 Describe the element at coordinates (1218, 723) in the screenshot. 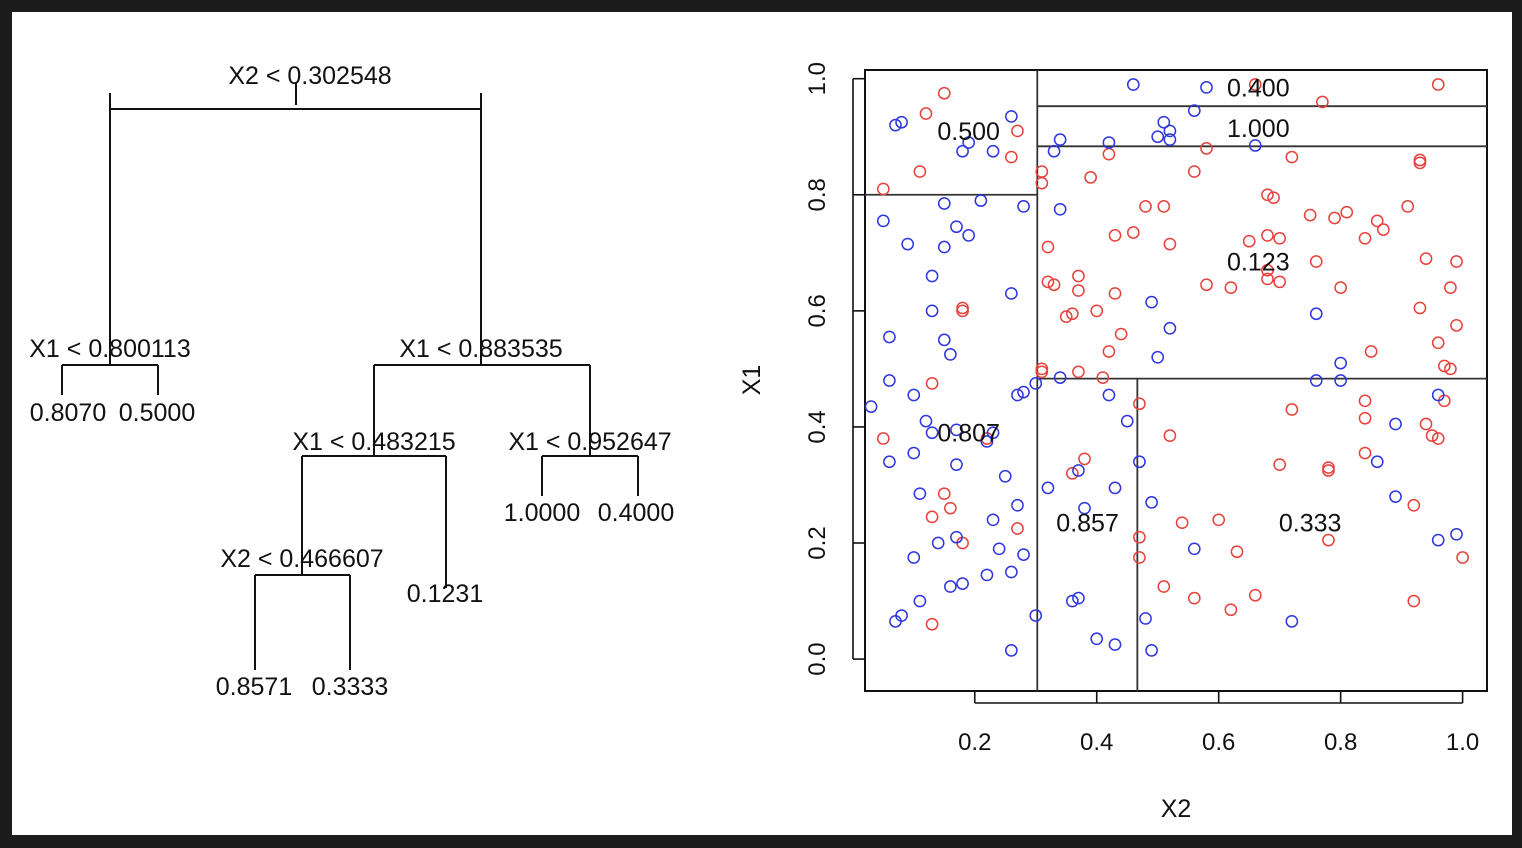

I see `x-axis: 0.2 0.4 0.6 0.8 1.0` at that location.